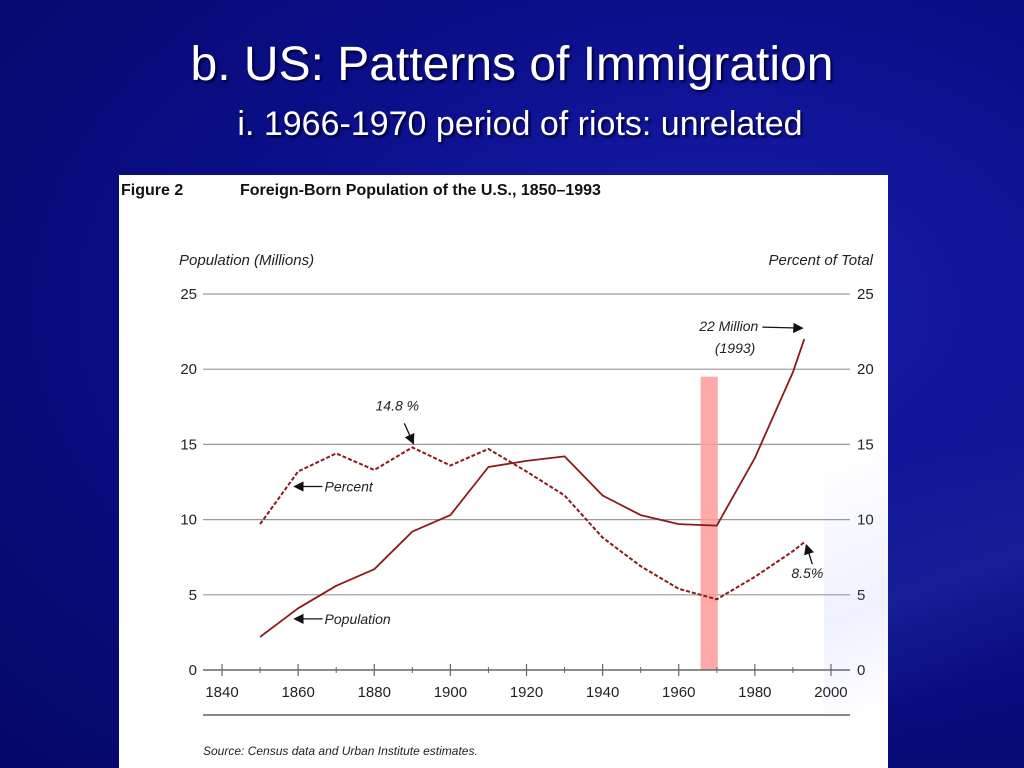  I want to click on arrow-max-percent, so click(409, 434).